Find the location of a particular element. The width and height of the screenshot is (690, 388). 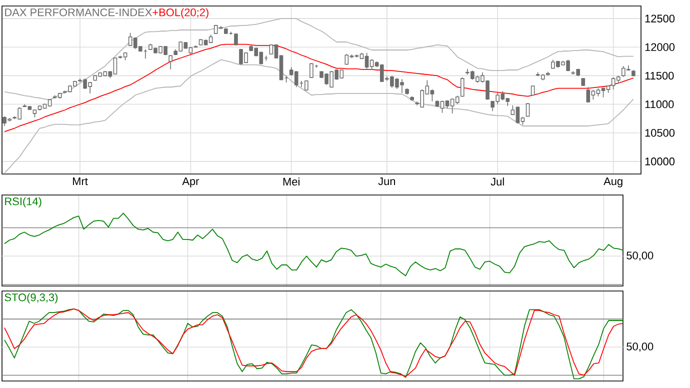

y-tick-label: 11000 is located at coordinates (659, 104).